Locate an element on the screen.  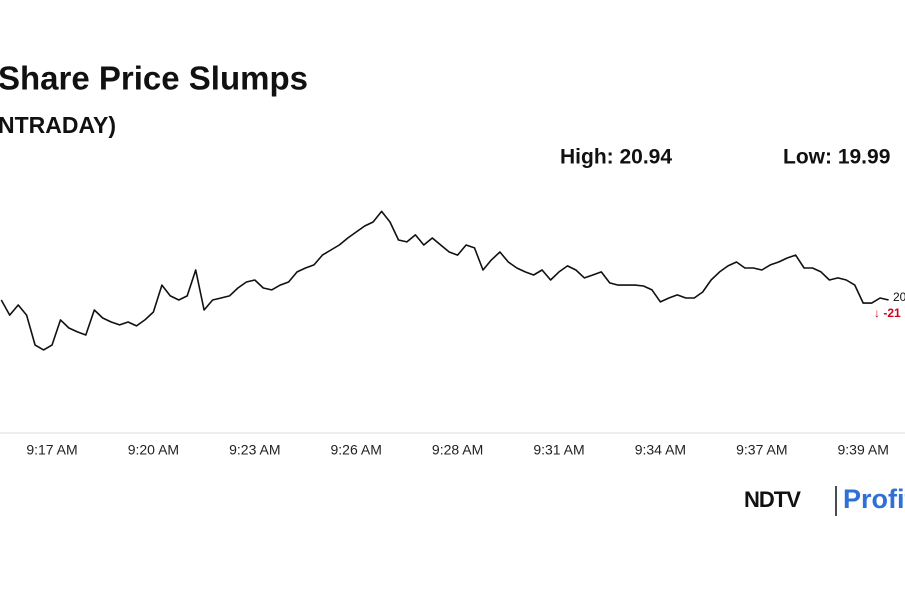
low-label: Low: 19.99 is located at coordinates (836, 157).